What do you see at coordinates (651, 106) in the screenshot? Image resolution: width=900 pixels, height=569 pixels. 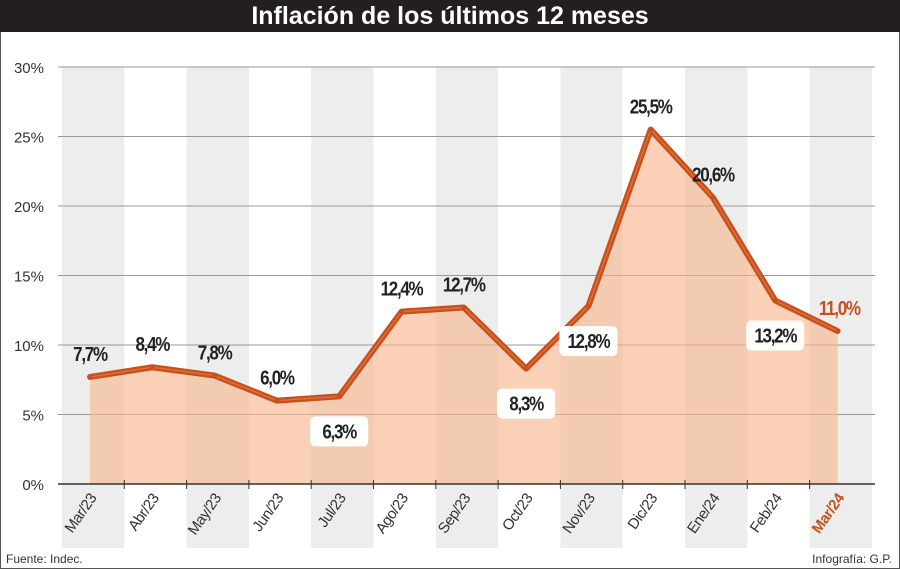 I see `data-label: 25,5%` at bounding box center [651, 106].